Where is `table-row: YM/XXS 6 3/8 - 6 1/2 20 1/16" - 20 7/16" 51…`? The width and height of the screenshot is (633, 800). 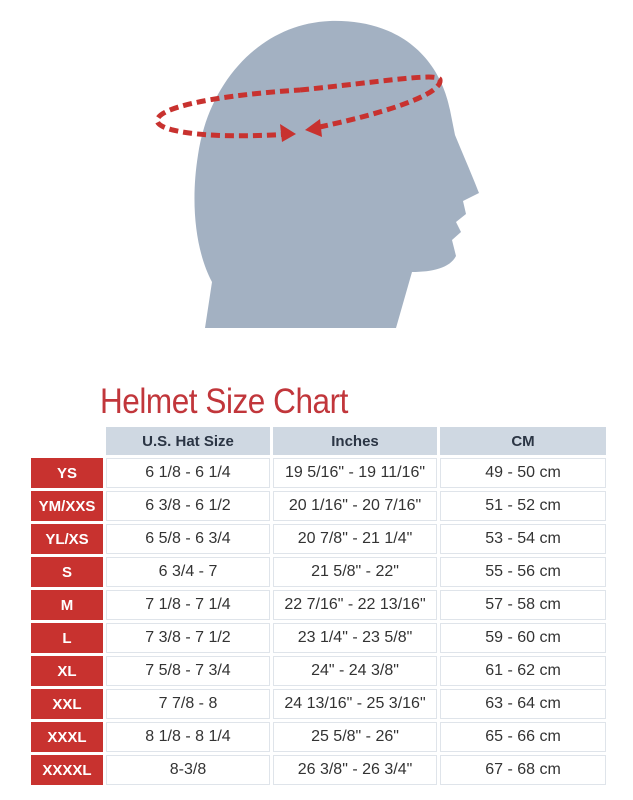 table-row: YM/XXS 6 3/8 - 6 1/2 20 1/16" - 20 7/16" 51… is located at coordinates (318, 506).